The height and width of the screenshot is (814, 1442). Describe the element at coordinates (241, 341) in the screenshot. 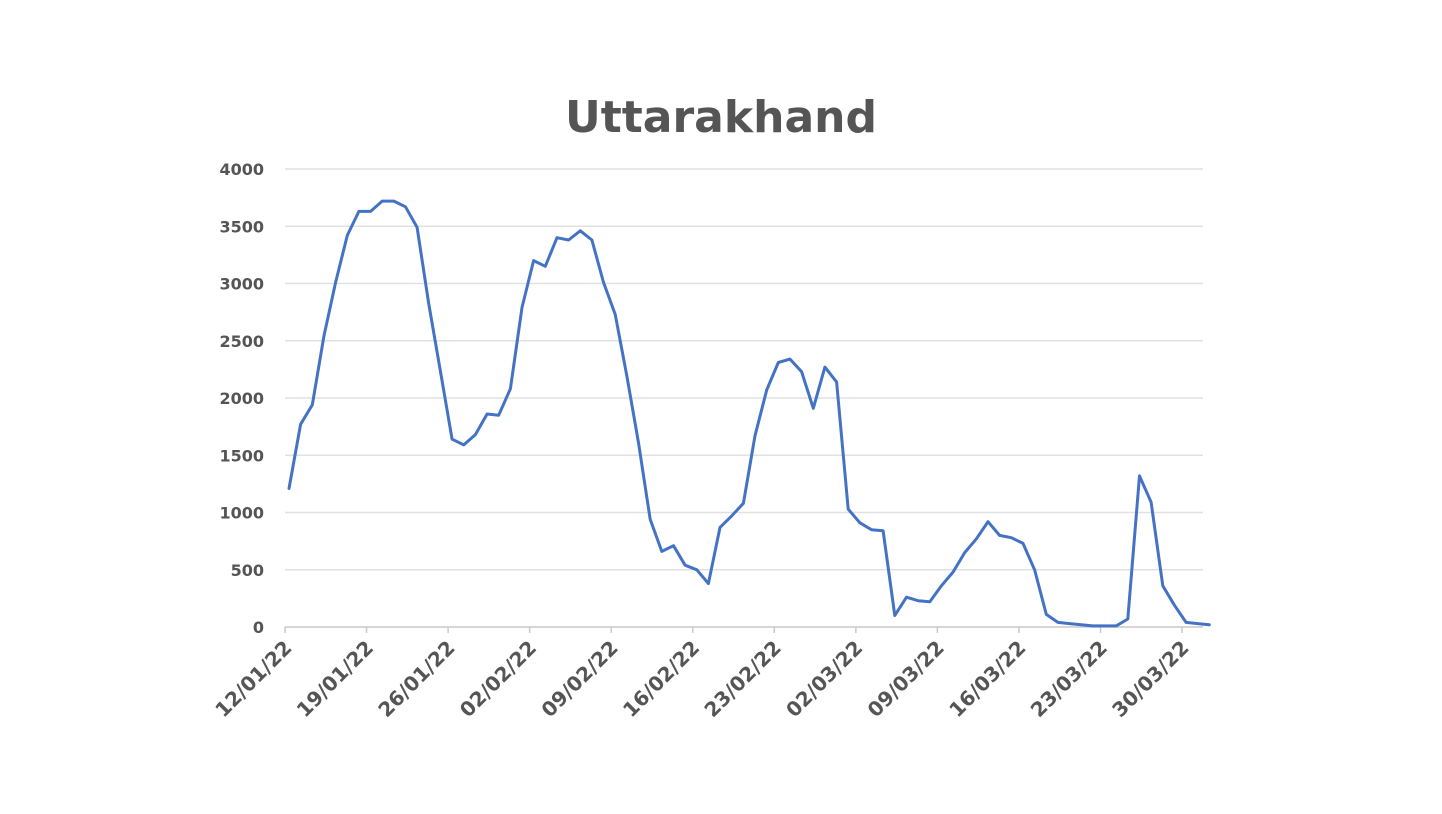

I see `y-tick-label: 2500` at that location.